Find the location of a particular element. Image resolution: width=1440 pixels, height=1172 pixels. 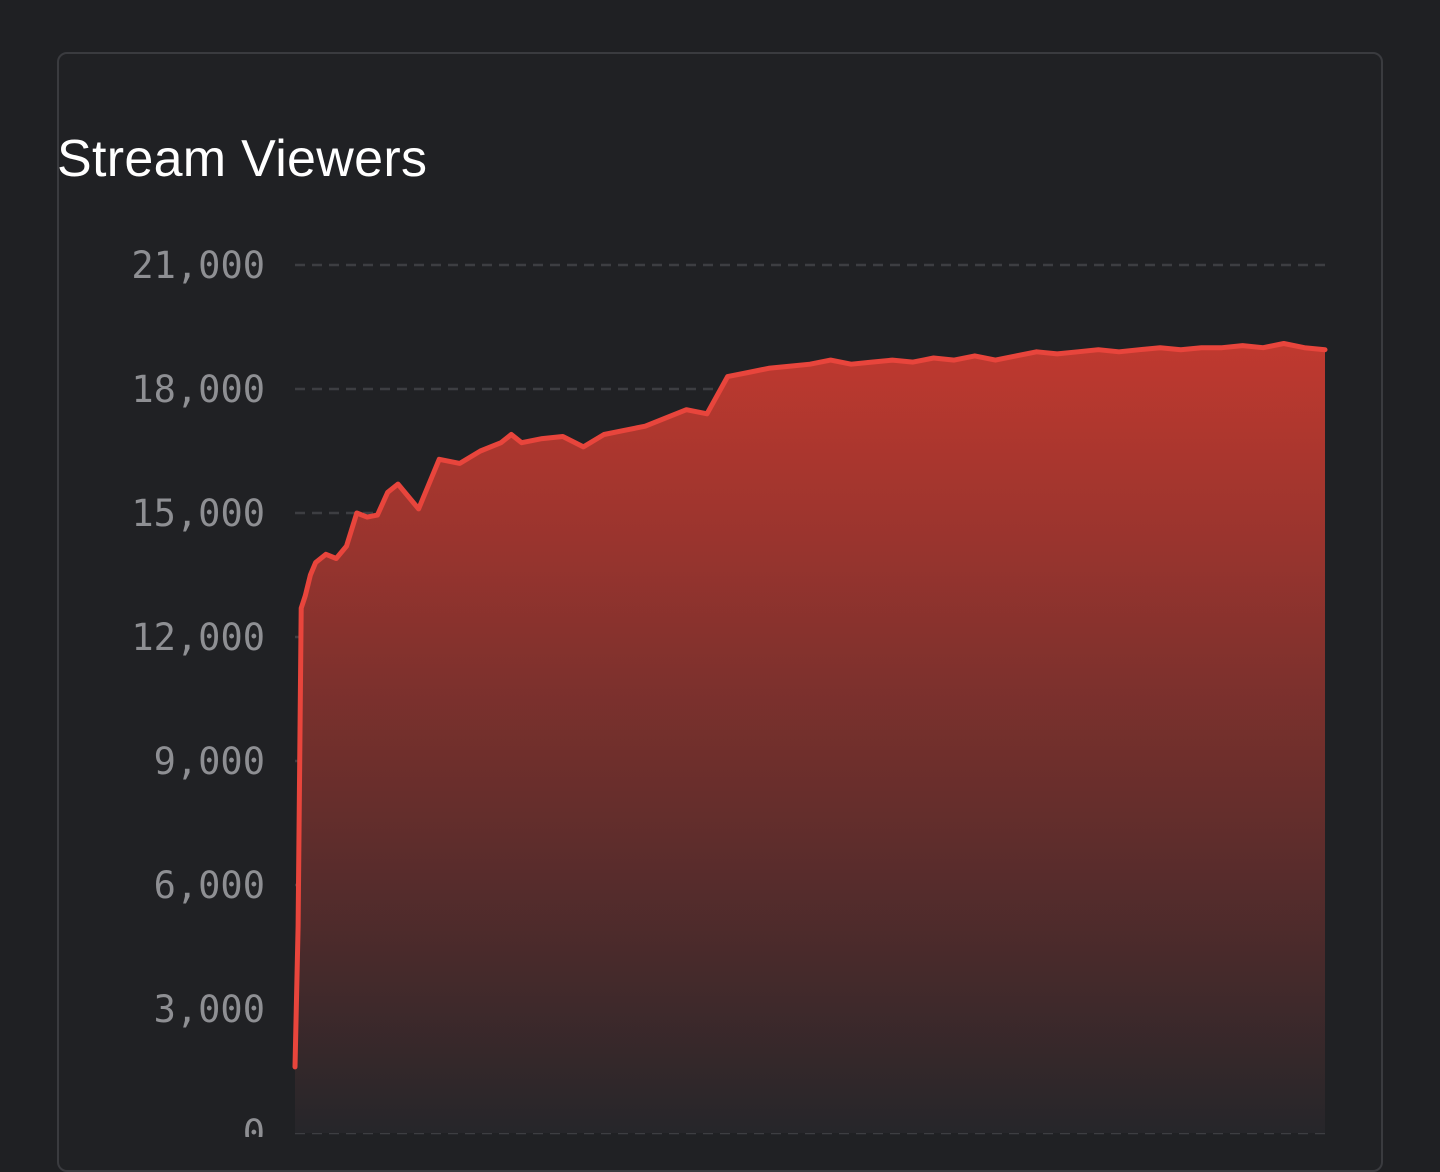

y-axis-ticks: 0 3,000 6,000 9,000 12,000 15,000 18,000 21,000 is located at coordinates (198, 690).